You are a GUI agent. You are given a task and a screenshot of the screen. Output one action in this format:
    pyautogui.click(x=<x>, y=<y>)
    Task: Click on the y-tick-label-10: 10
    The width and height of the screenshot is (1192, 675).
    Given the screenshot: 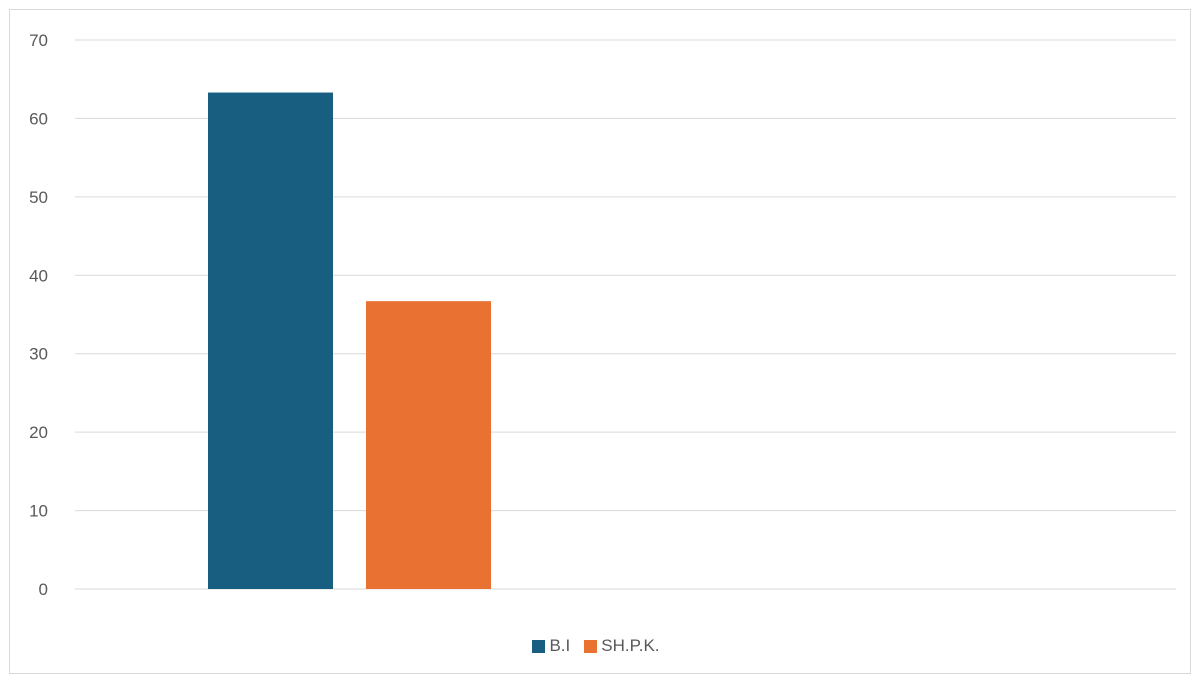 What is the action you would take?
    pyautogui.click(x=38, y=511)
    